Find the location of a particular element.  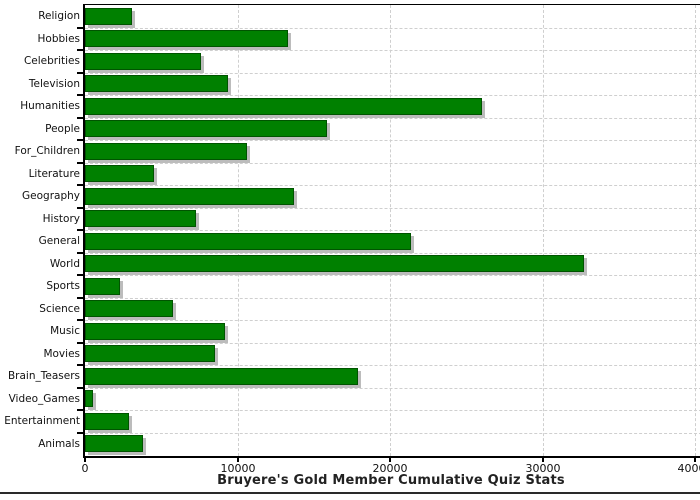

category-label: Entertainment is located at coordinates (42, 421).